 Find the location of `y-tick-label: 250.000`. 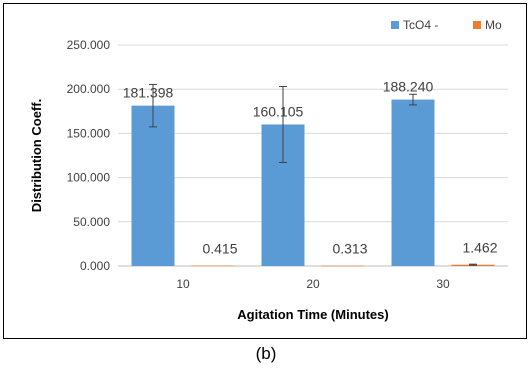

y-tick-label: 250.000 is located at coordinates (89, 45).